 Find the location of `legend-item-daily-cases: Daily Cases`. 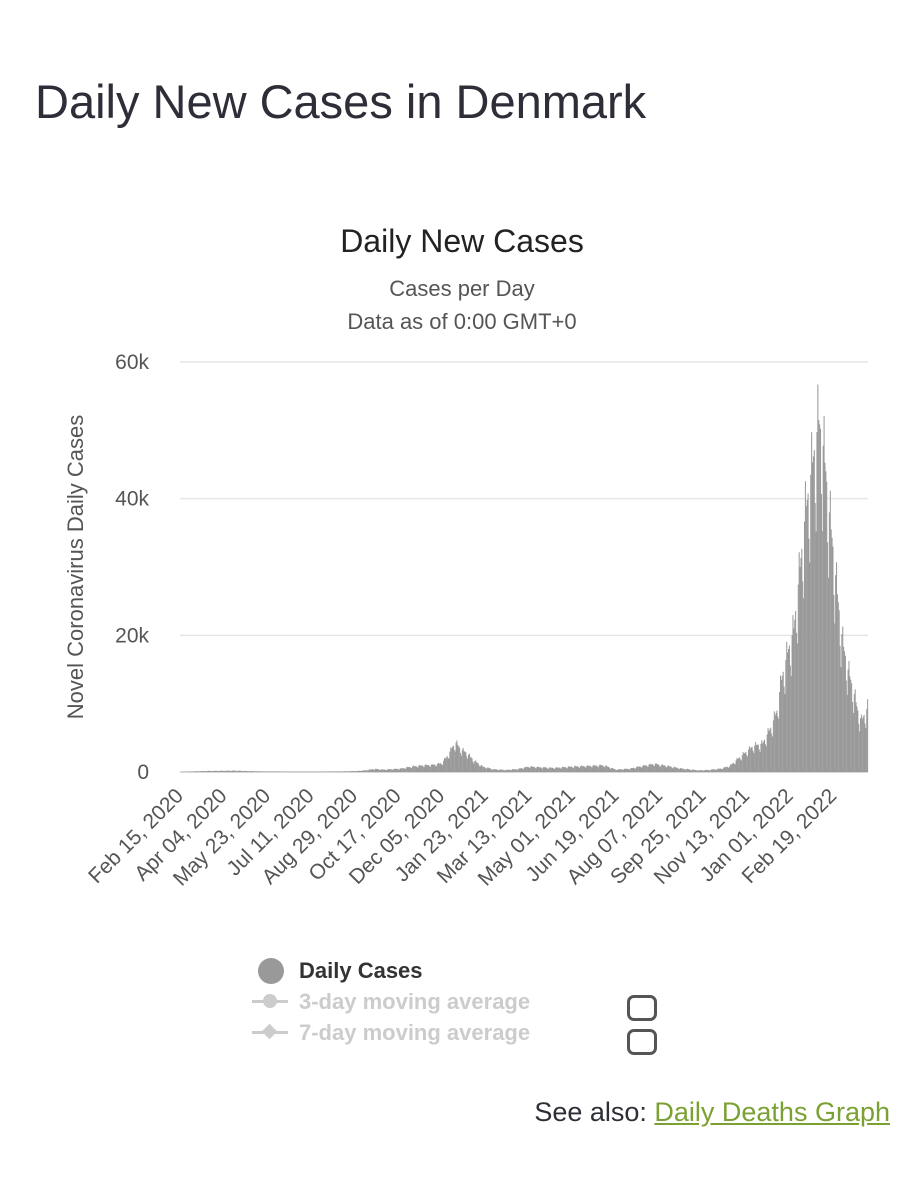

legend-item-daily-cases: Daily Cases is located at coordinates (391, 970).